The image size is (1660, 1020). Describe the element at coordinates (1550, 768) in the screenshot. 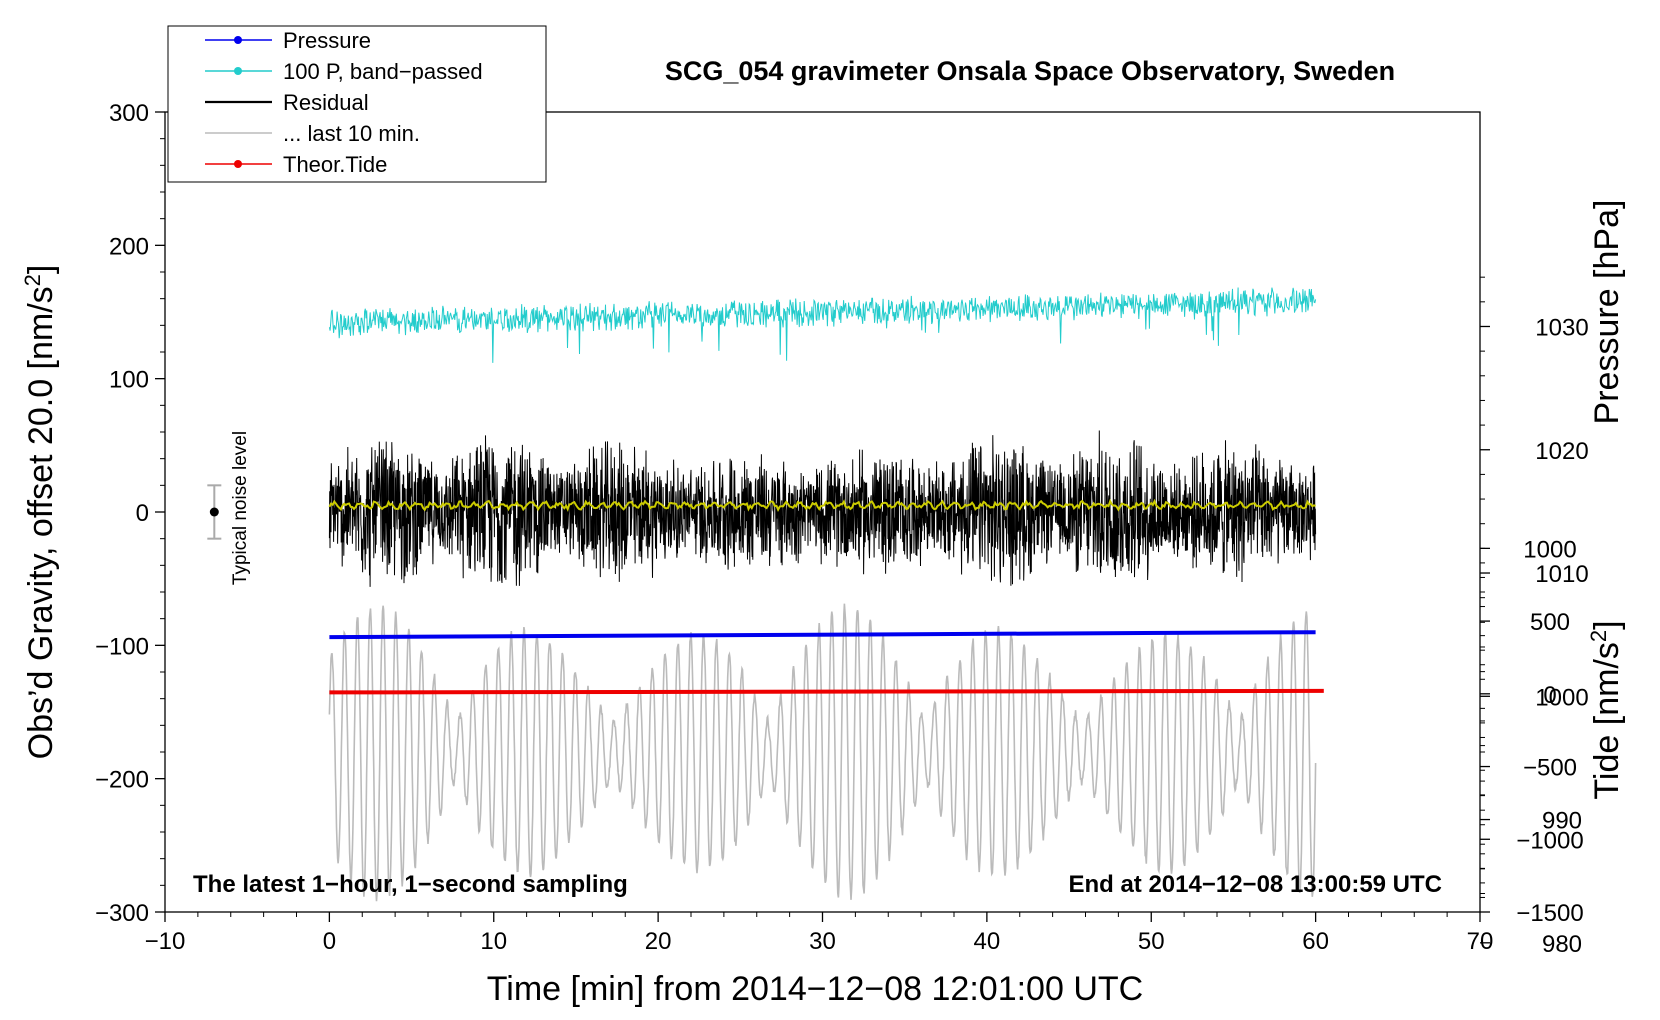

I see `y-tide-tick-label: −500` at that location.